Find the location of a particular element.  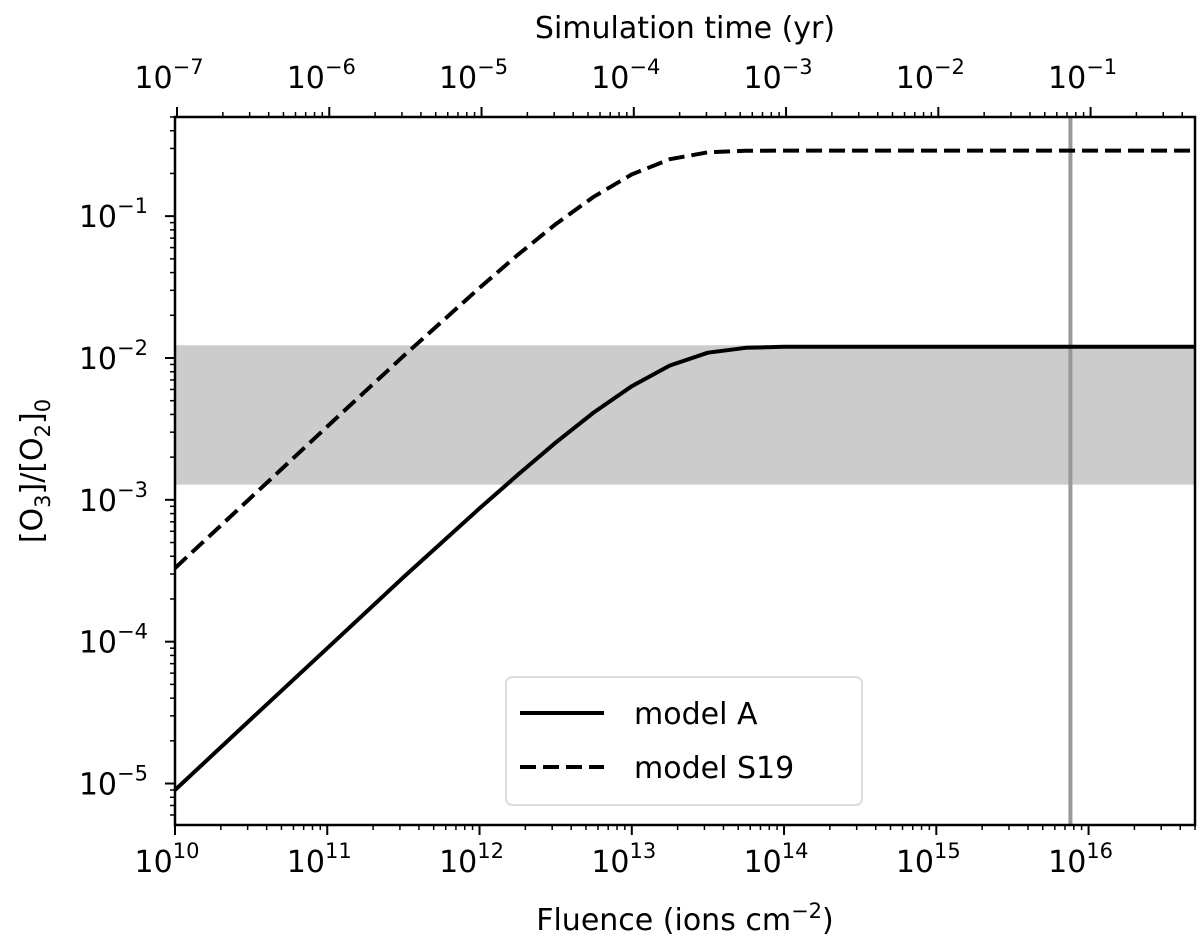

x-tick-label: 1013 is located at coordinates (623, 859).